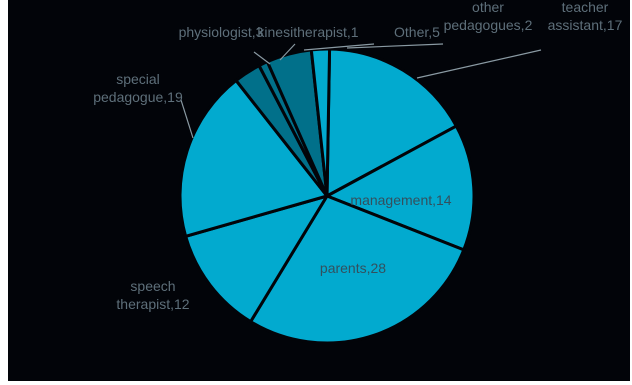  What do you see at coordinates (307, 32) in the screenshot?
I see `data-label-kinesitherapist: kinesitherapist,1` at bounding box center [307, 32].